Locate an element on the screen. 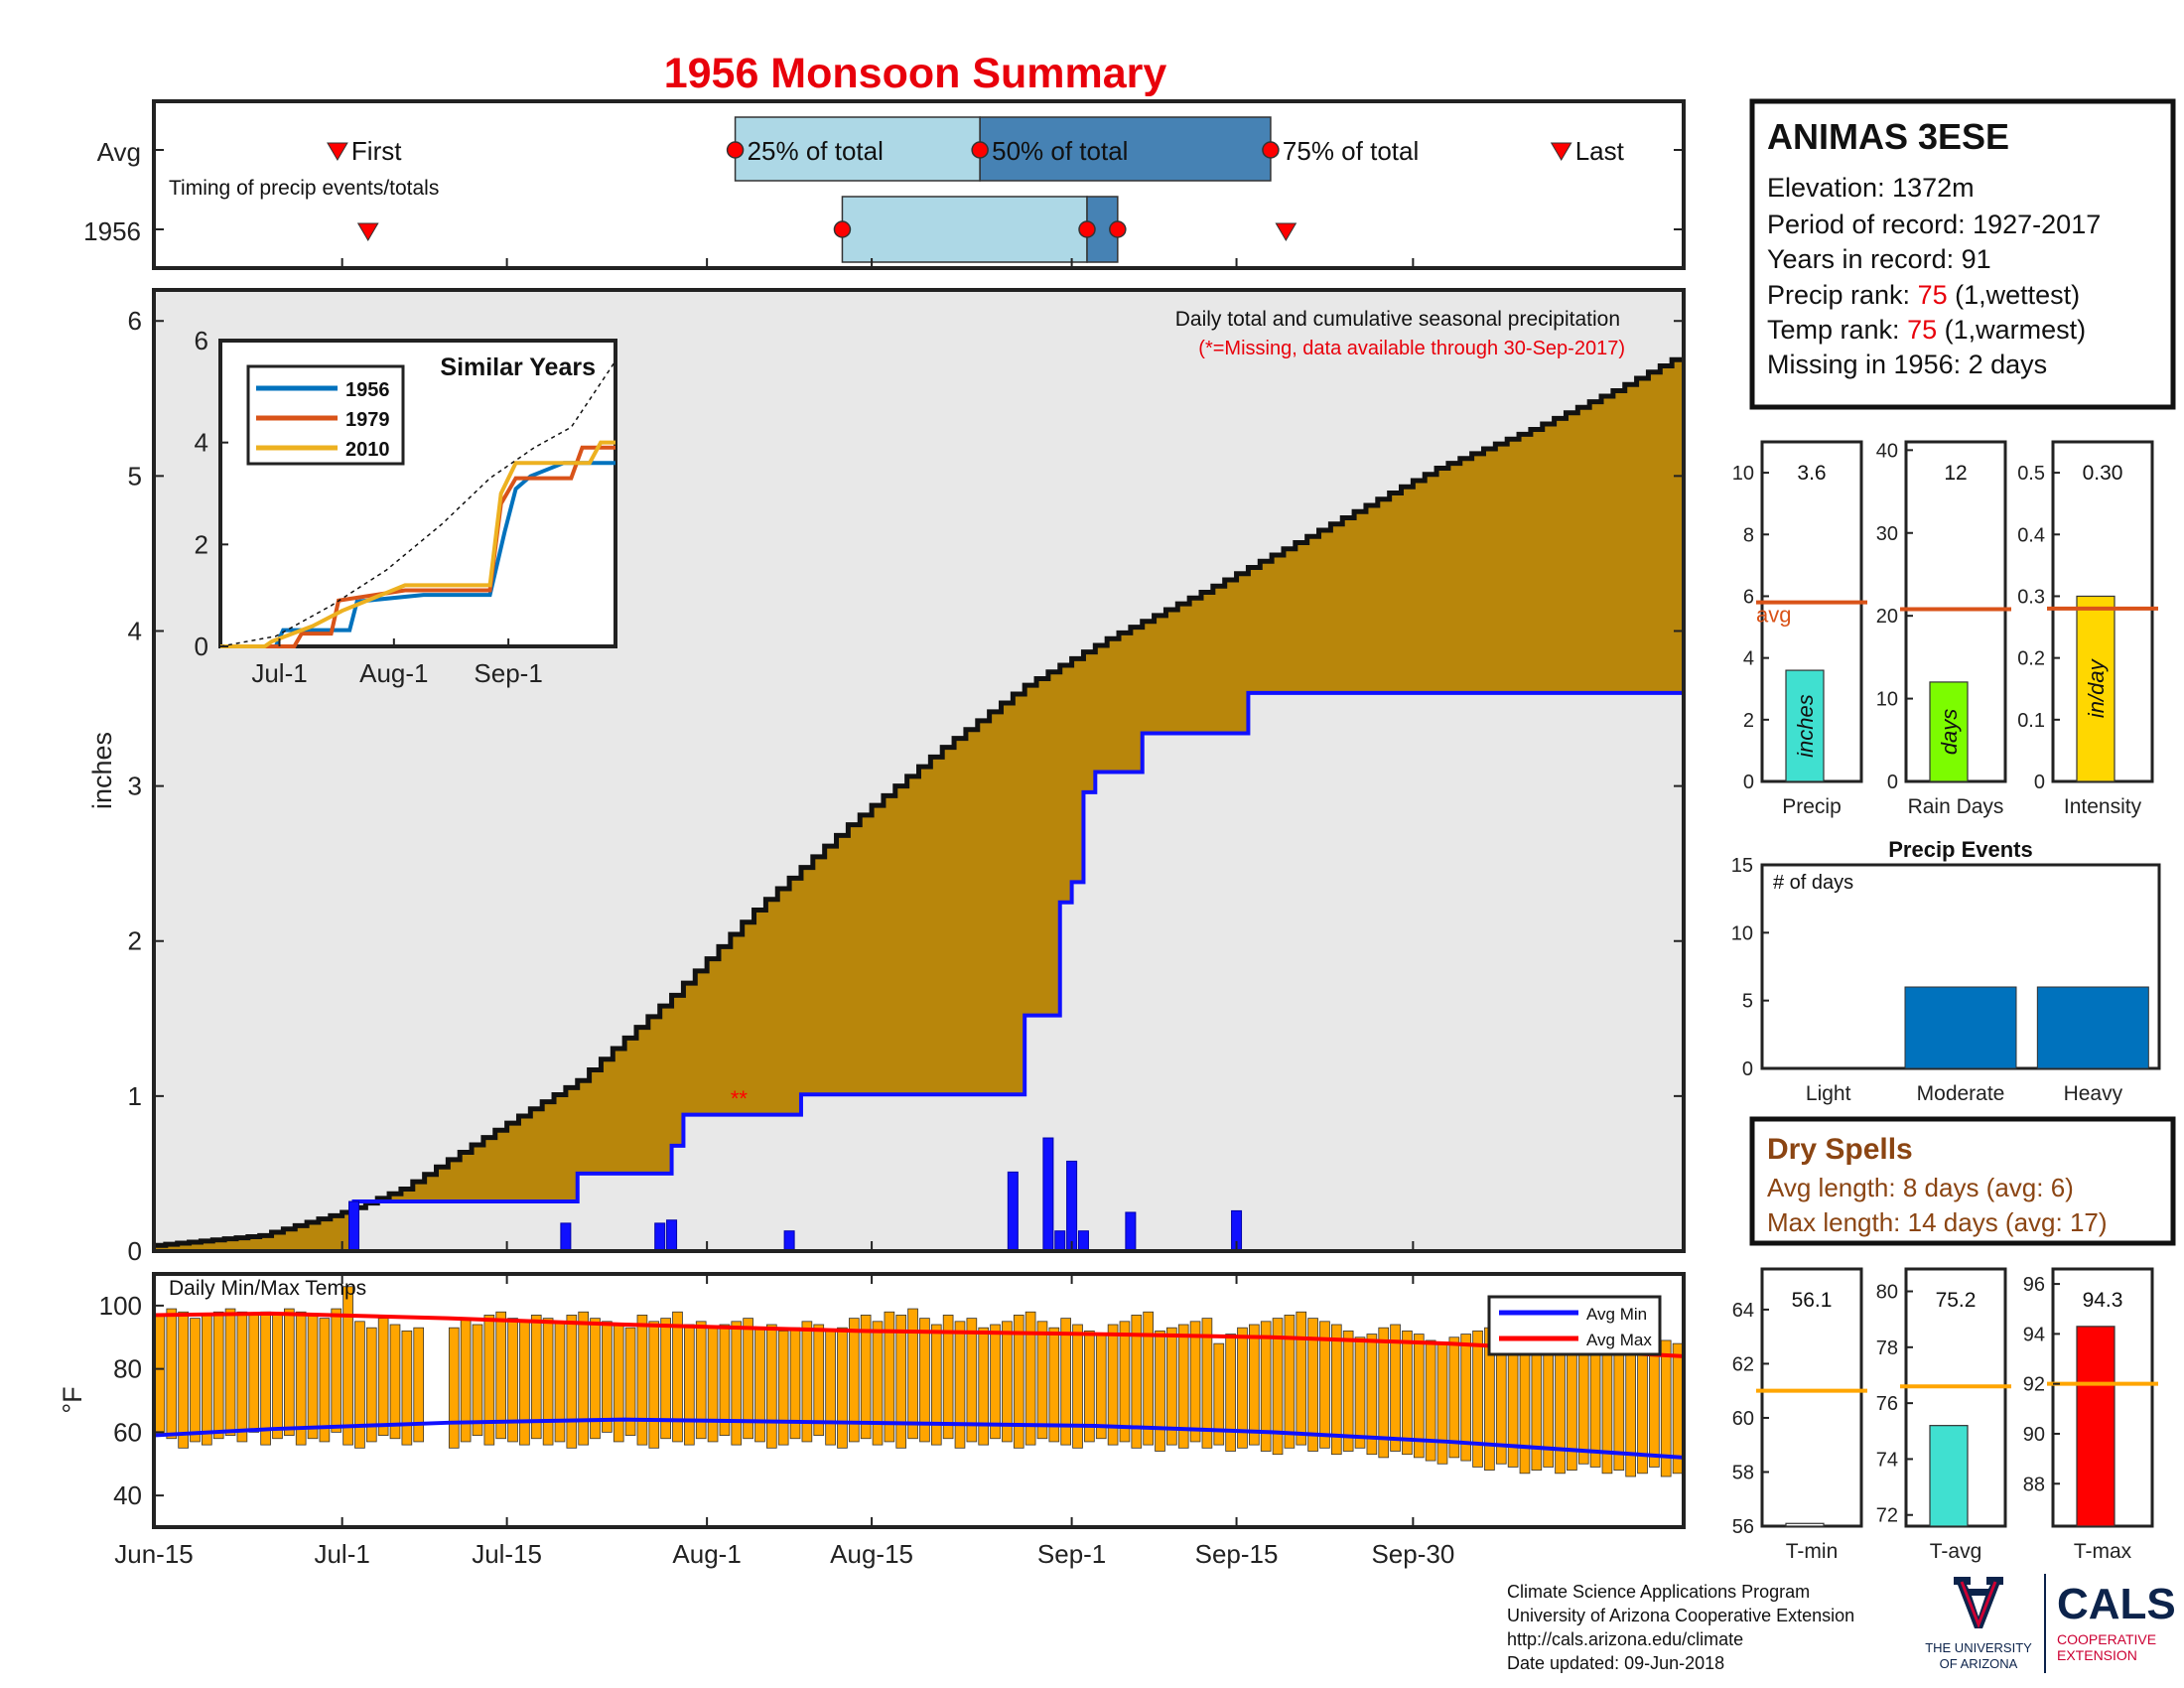 The height and width of the screenshot is (1688, 2184). precip-y-tick-label: 4 is located at coordinates (135, 630).